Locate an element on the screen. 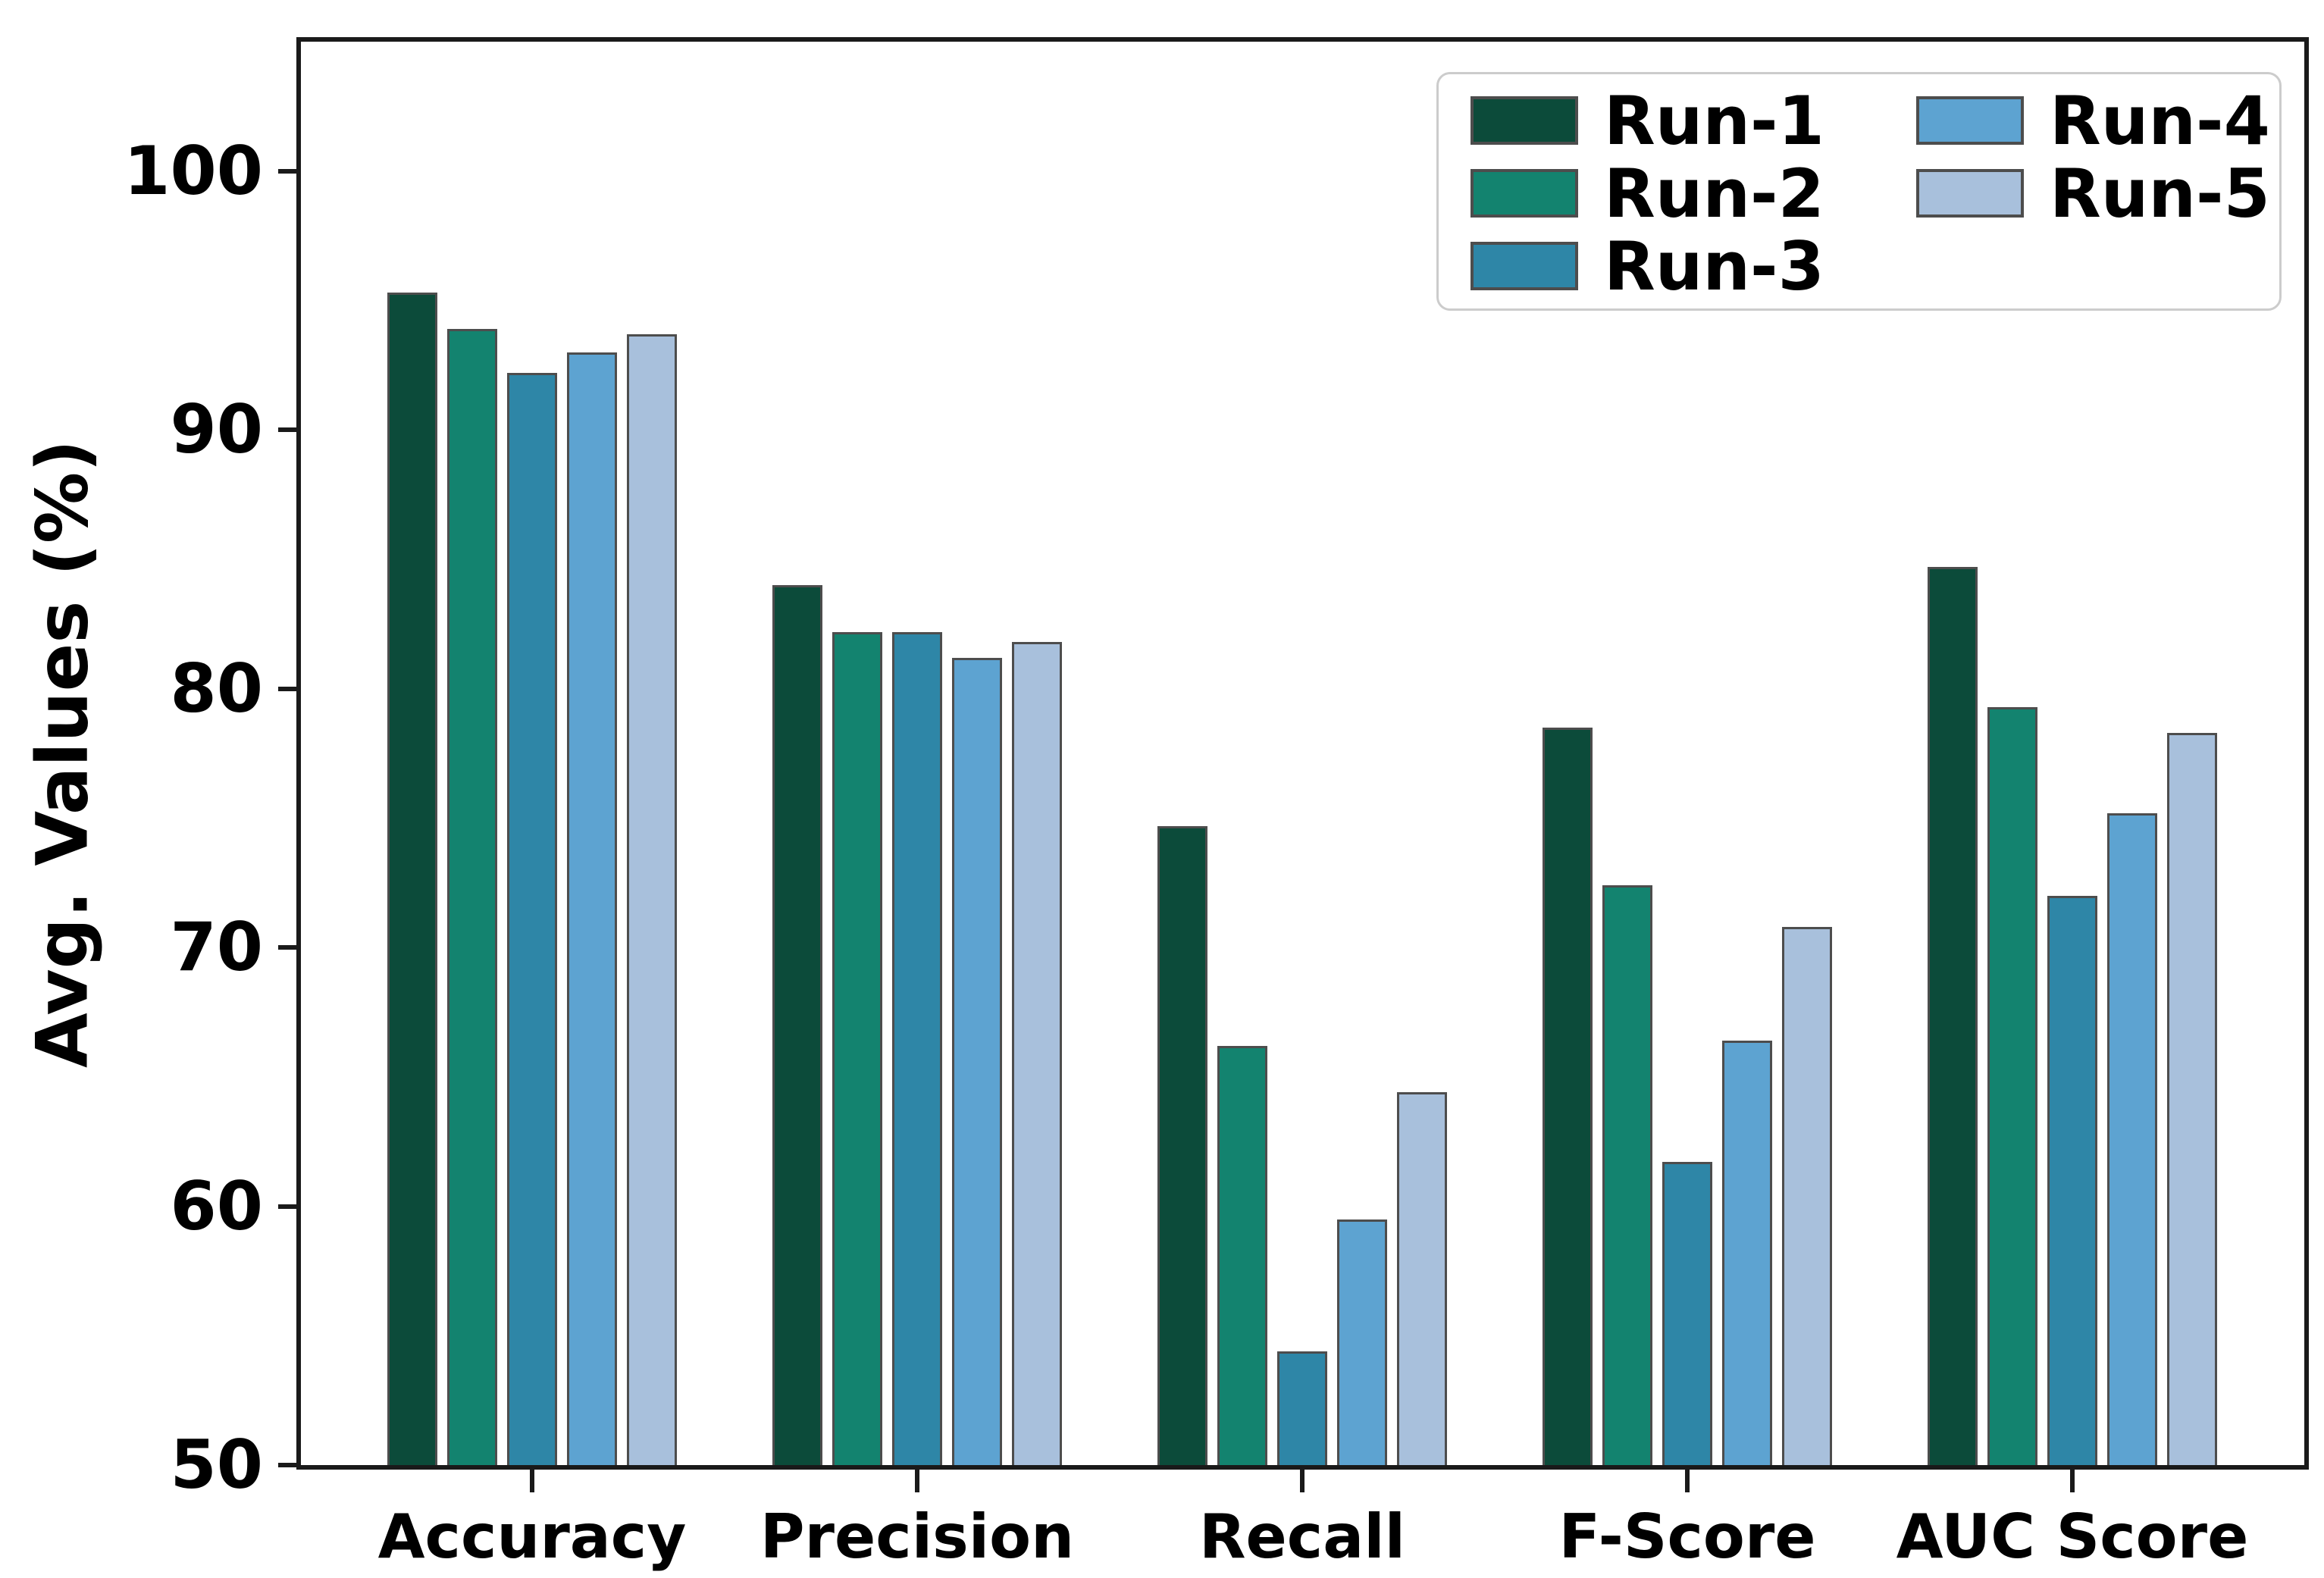 Image resolution: width=2324 pixels, height=1578 pixels. legend-label-run-1: Run-1 is located at coordinates (1714, 121).